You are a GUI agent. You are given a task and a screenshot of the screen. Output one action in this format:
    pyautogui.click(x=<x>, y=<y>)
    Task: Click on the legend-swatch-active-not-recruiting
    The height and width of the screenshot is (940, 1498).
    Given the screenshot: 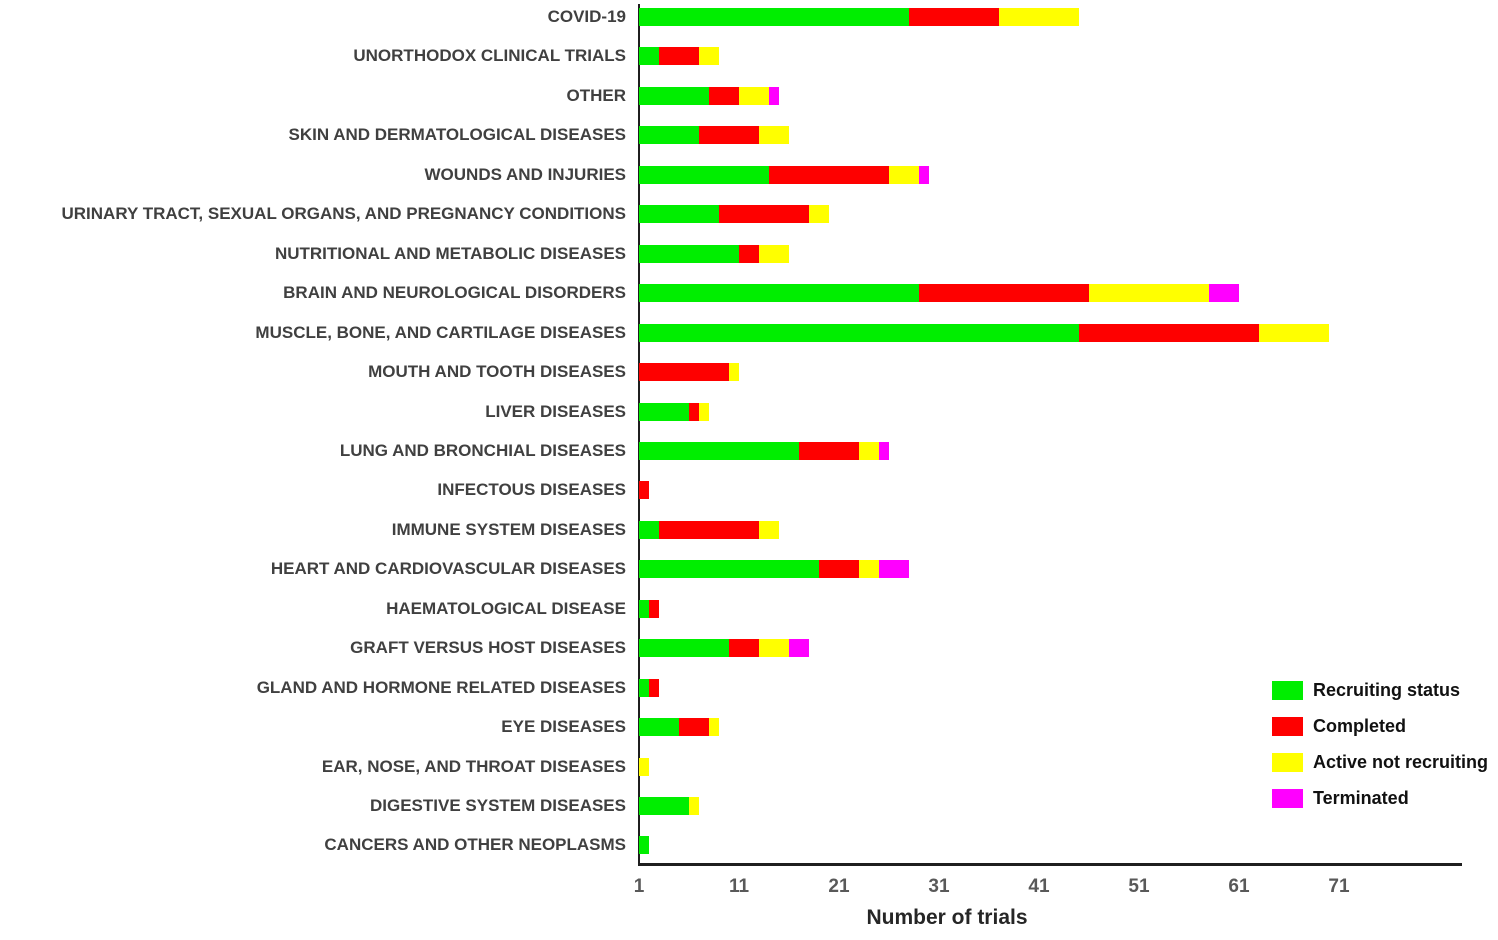 What is the action you would take?
    pyautogui.click(x=1287, y=762)
    